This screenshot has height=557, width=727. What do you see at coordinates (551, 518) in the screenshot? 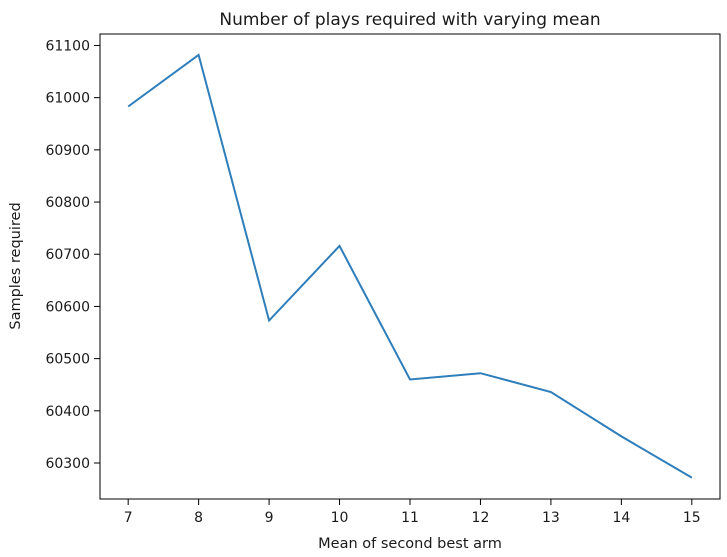
I see `x-tick-label: 13` at bounding box center [551, 518].